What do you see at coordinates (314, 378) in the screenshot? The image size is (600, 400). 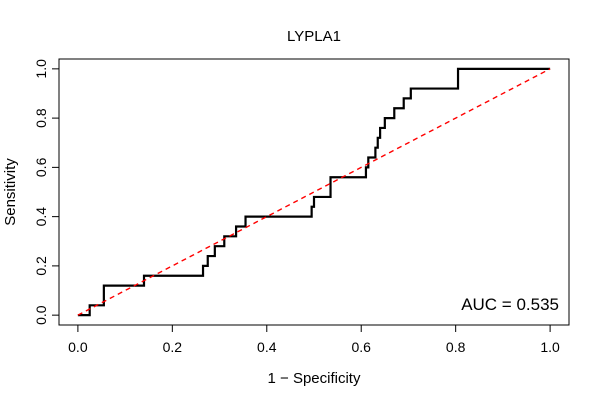 I see `x-axis-label: 1 − Specificity` at bounding box center [314, 378].